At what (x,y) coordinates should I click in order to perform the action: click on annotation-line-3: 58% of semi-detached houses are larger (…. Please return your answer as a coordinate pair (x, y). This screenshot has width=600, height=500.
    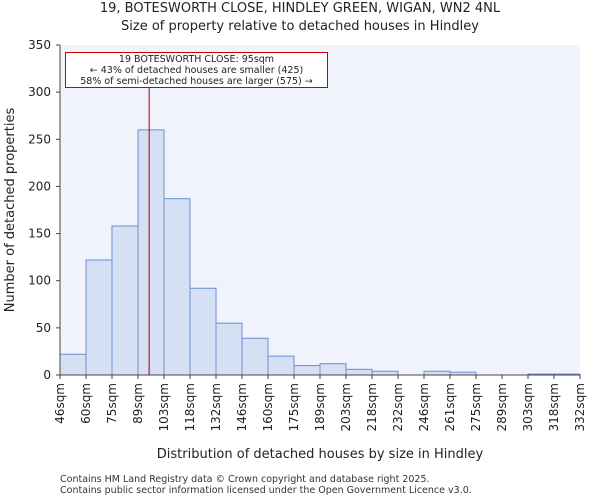
    Looking at the image, I should click on (196, 81).